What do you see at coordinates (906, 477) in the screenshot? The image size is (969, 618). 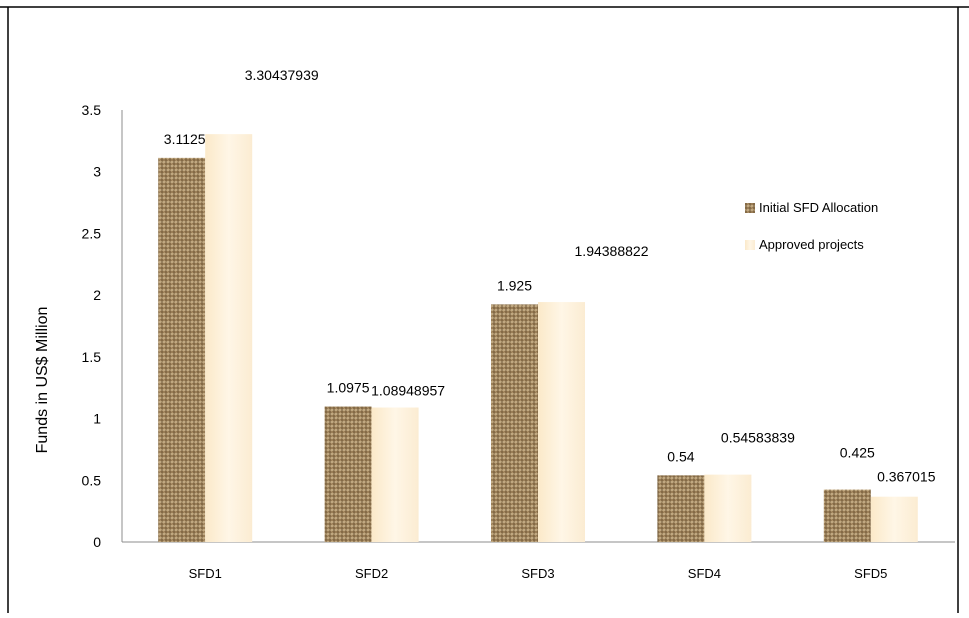 I see `data-label-approved-projects-sfd5: 0.367015` at bounding box center [906, 477].